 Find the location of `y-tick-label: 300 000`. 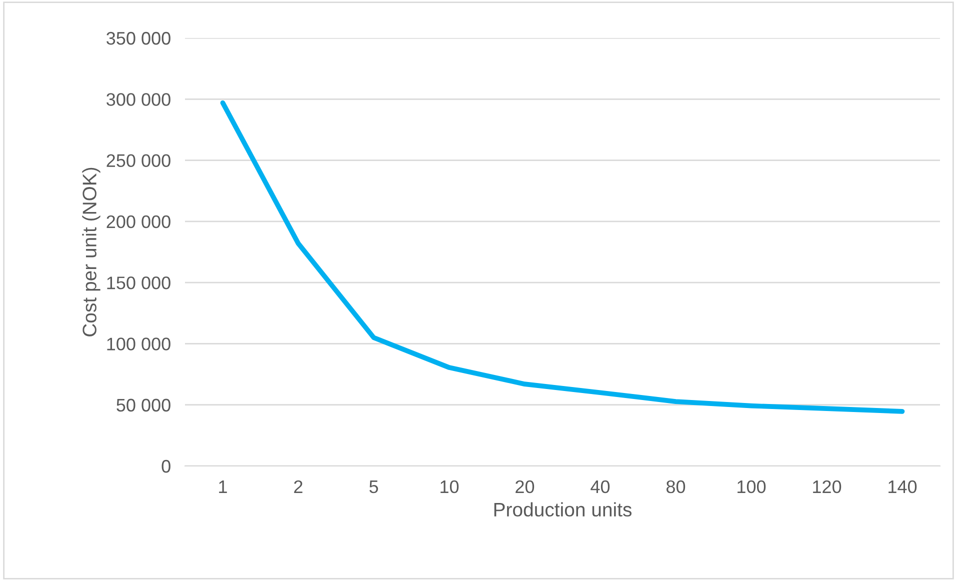

y-tick-label: 300 000 is located at coordinates (138, 99).